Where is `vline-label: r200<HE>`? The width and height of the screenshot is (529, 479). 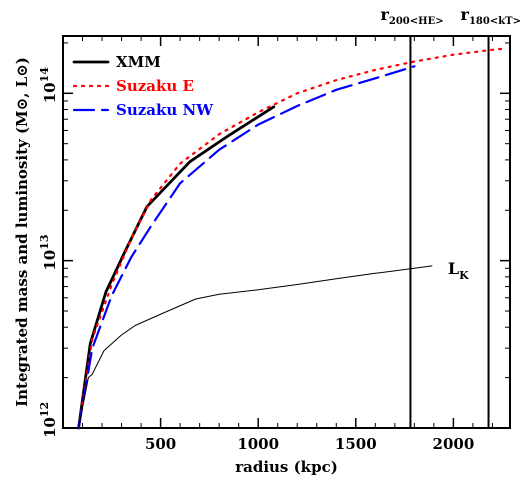
vline-label: r200<HE> is located at coordinates (411, 16).